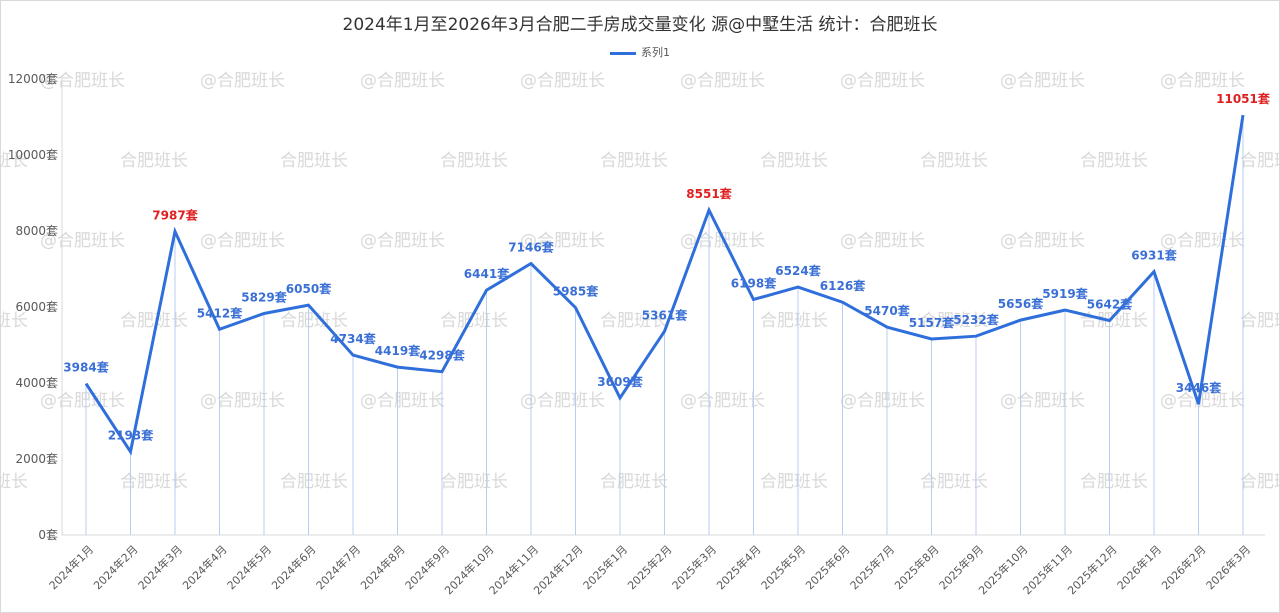 The height and width of the screenshot is (613, 1280). What do you see at coordinates (932, 322) in the screenshot?
I see `data-label: 5157套` at bounding box center [932, 322].